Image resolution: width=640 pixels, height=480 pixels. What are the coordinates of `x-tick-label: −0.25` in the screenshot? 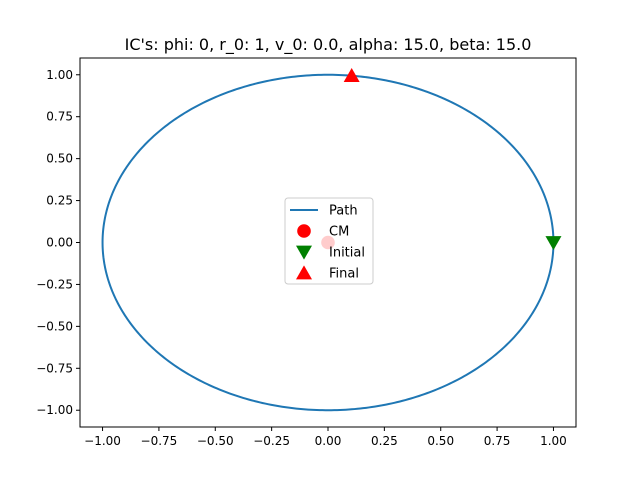 It's located at (271, 441).